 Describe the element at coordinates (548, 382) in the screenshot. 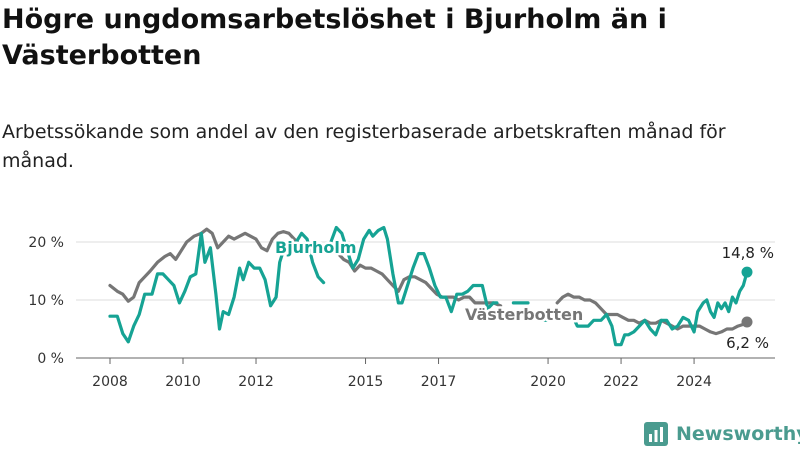

I see `x-tick-label: 2020` at that location.